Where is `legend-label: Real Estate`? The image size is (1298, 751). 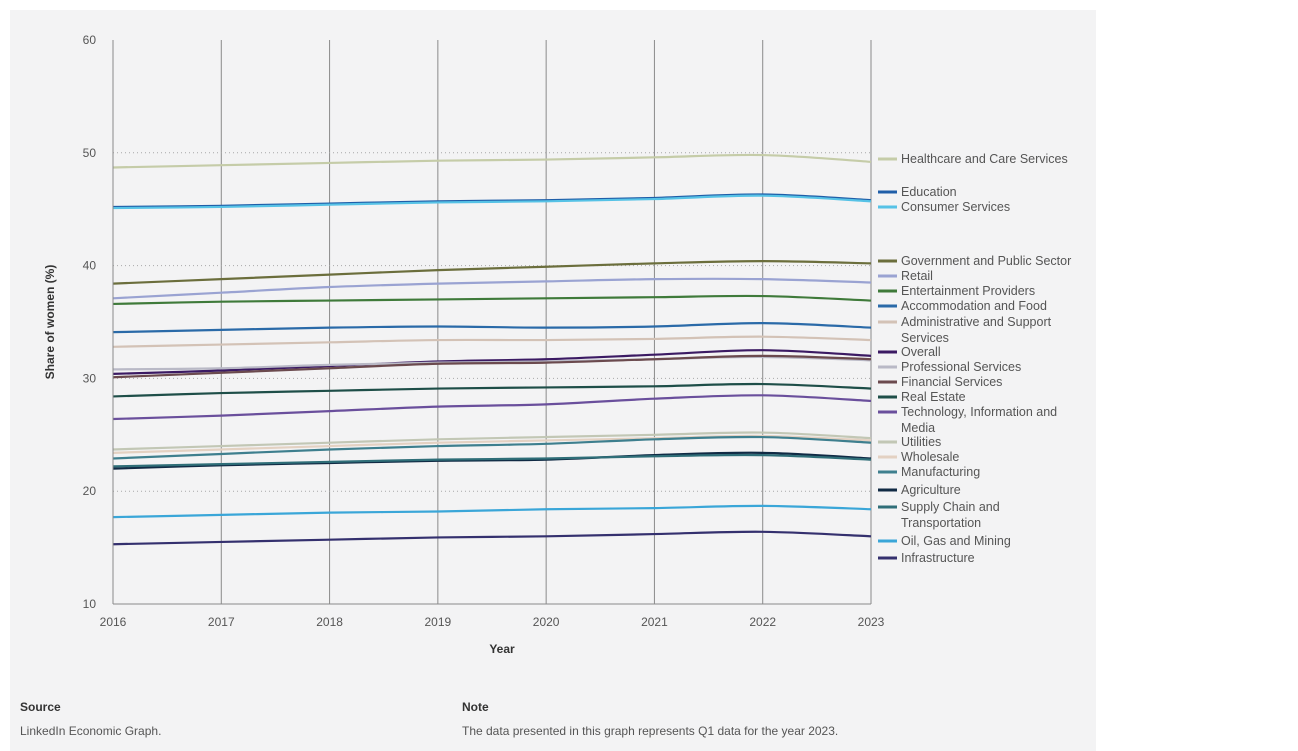 legend-label: Real Estate is located at coordinates (933, 397).